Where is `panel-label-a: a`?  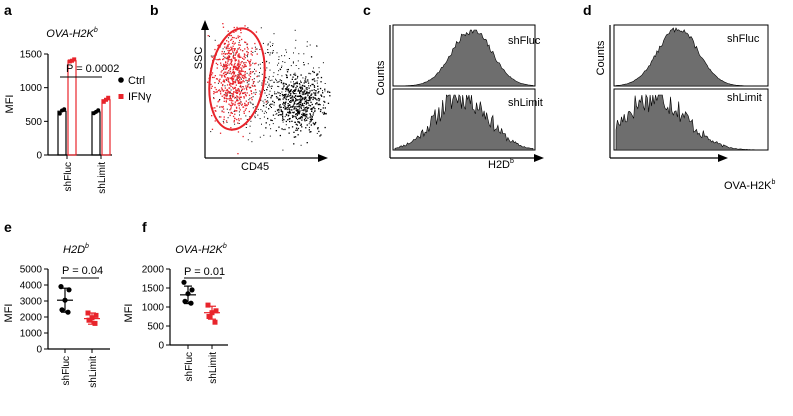
panel-label-a: a is located at coordinates (8, 10).